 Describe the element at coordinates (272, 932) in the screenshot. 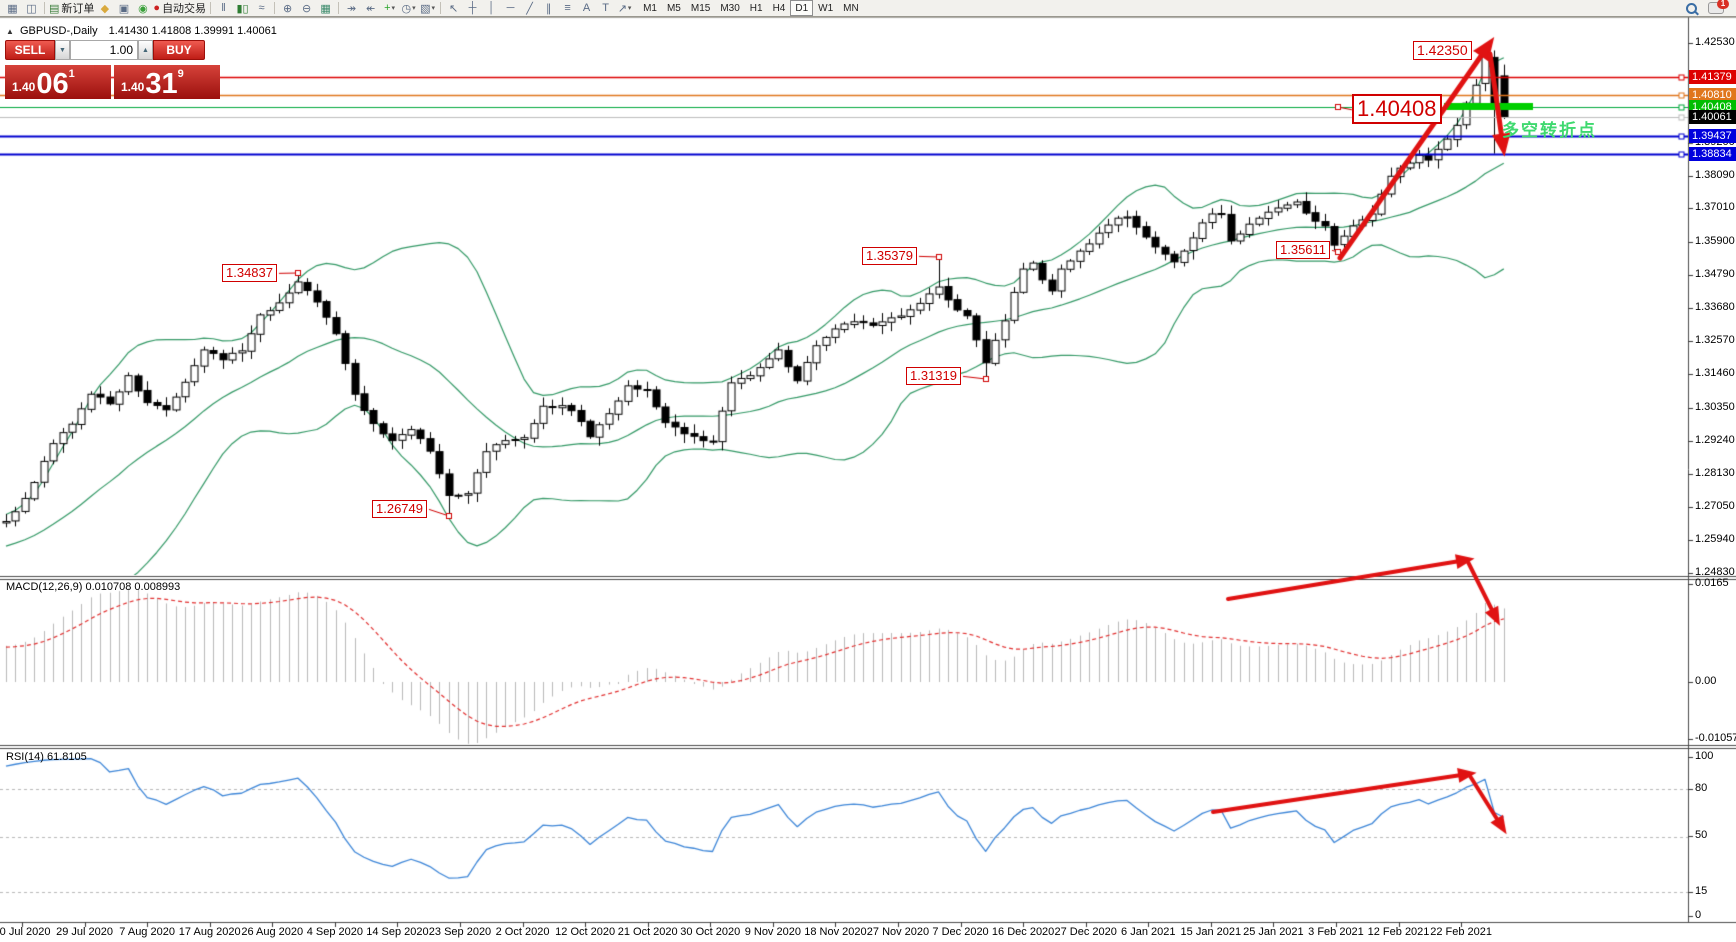

I see `date-label: 26 Aug 2020` at that location.